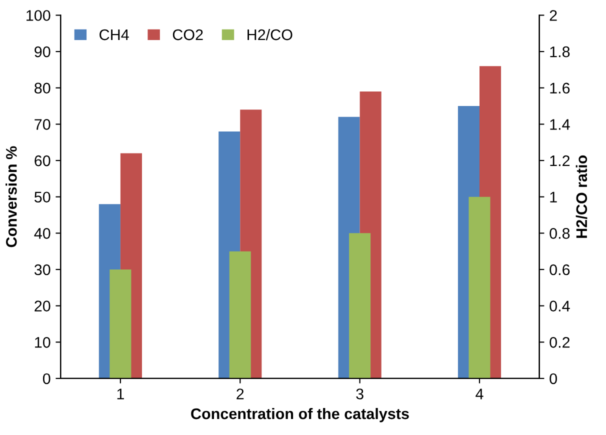 This screenshot has height=435, width=606. What do you see at coordinates (42, 342) in the screenshot?
I see `y-tick-label: 10` at bounding box center [42, 342].